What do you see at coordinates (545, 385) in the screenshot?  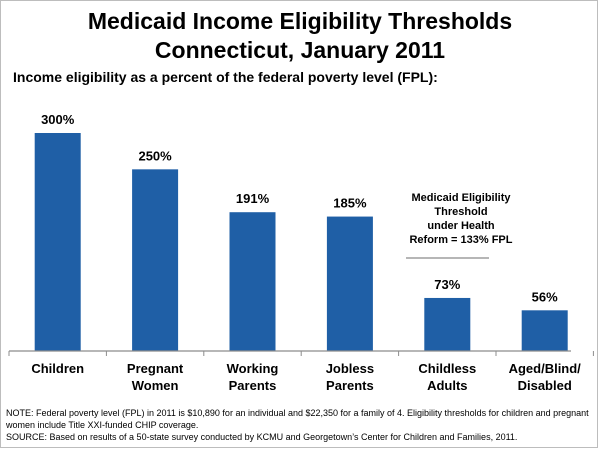 I see `category-label: Disabled` at bounding box center [545, 385].